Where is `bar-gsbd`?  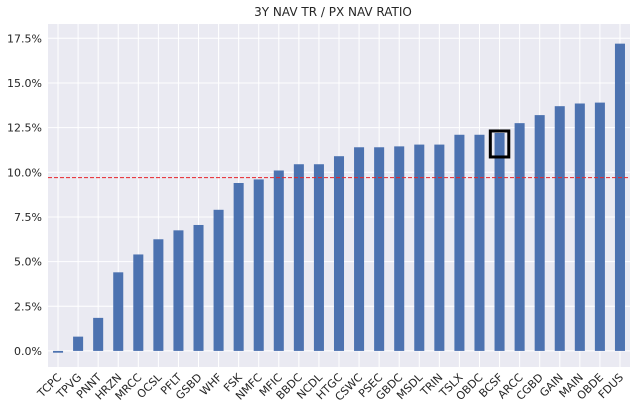
bar-gsbd is located at coordinates (198, 287).